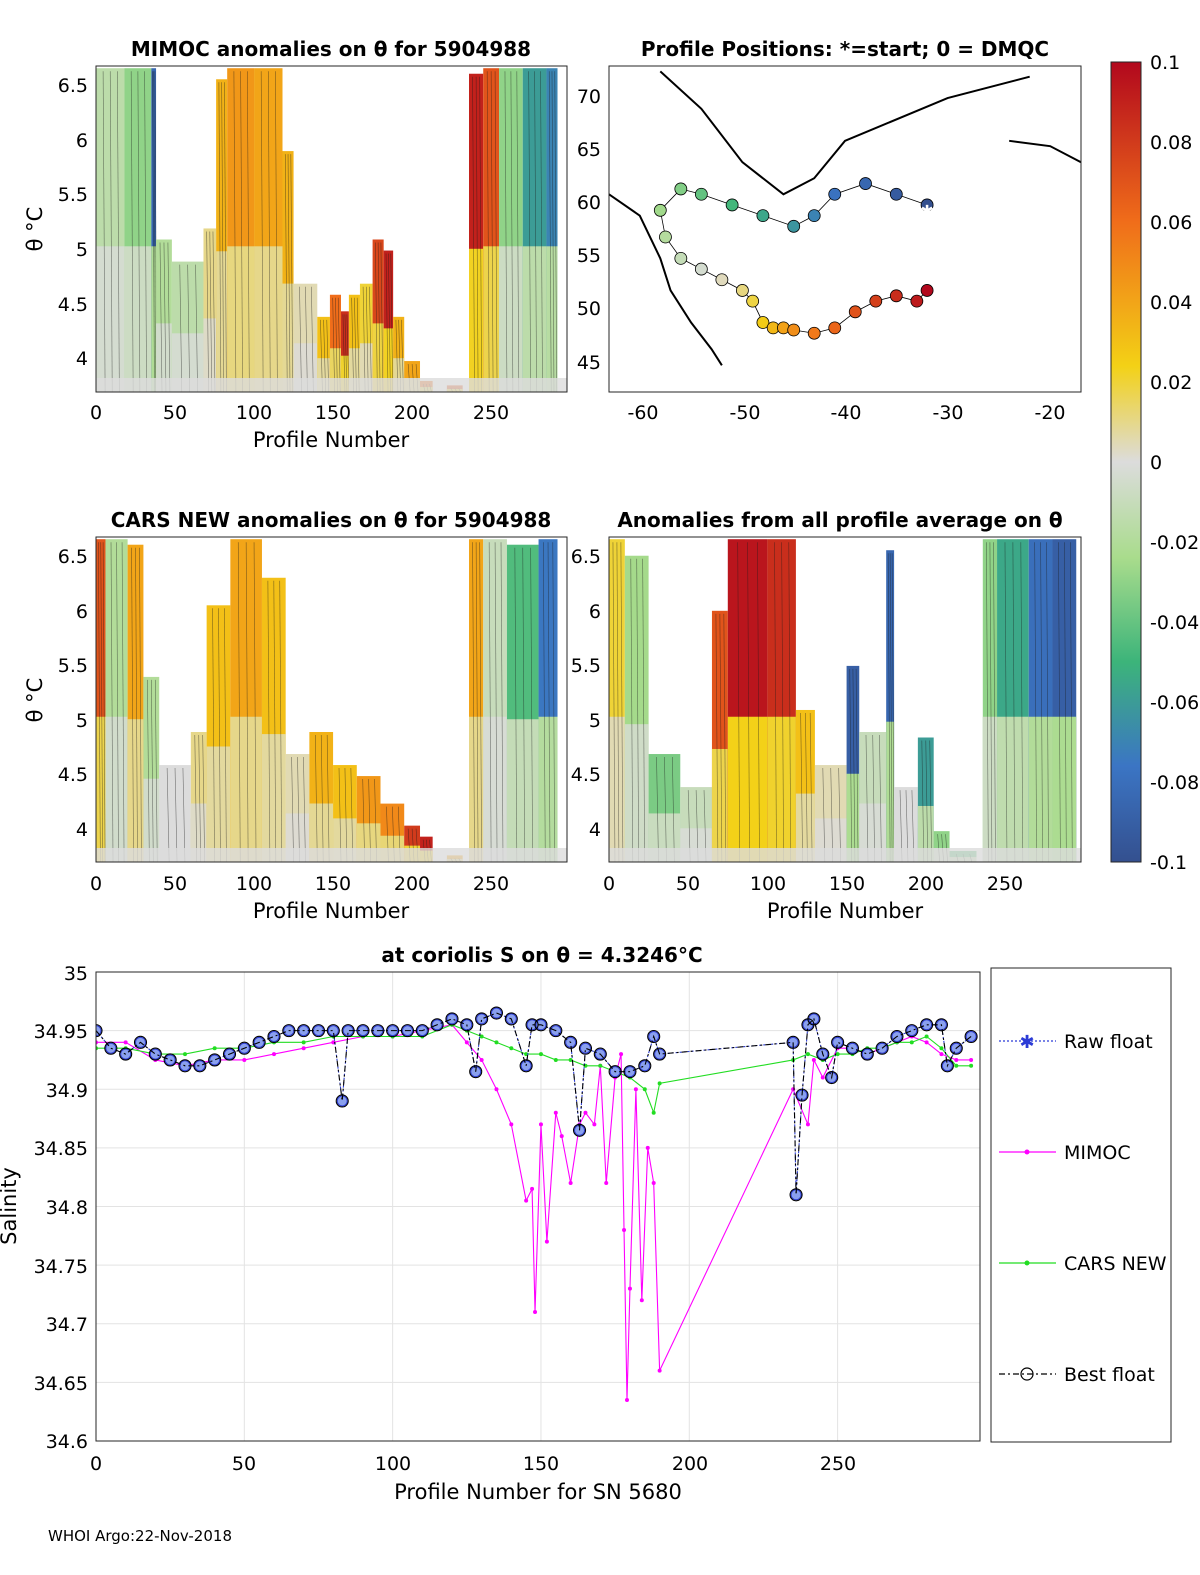  Describe the element at coordinates (1076, 1042) in the screenshot. I see `legend-entry-raw-float: ✱ Raw float` at that location.